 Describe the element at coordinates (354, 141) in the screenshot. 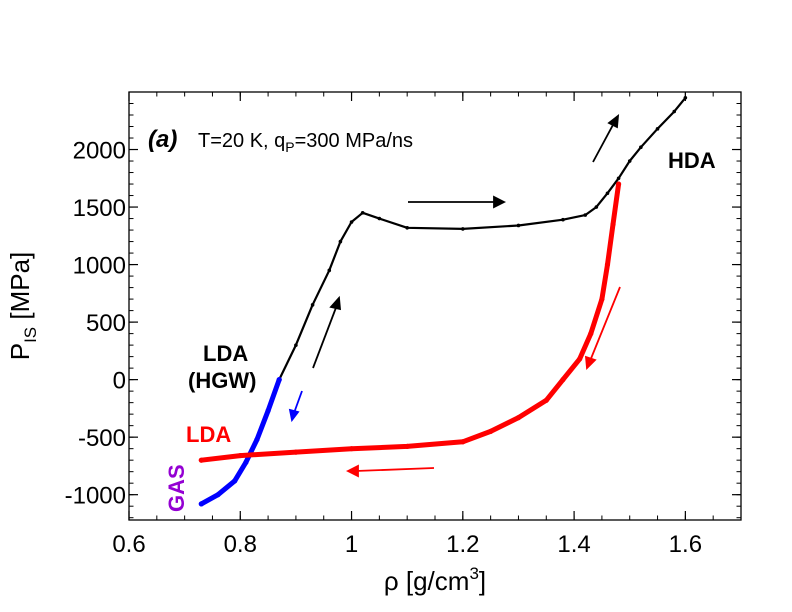

I see `title-suffix: =300 MPa/ns` at that location.